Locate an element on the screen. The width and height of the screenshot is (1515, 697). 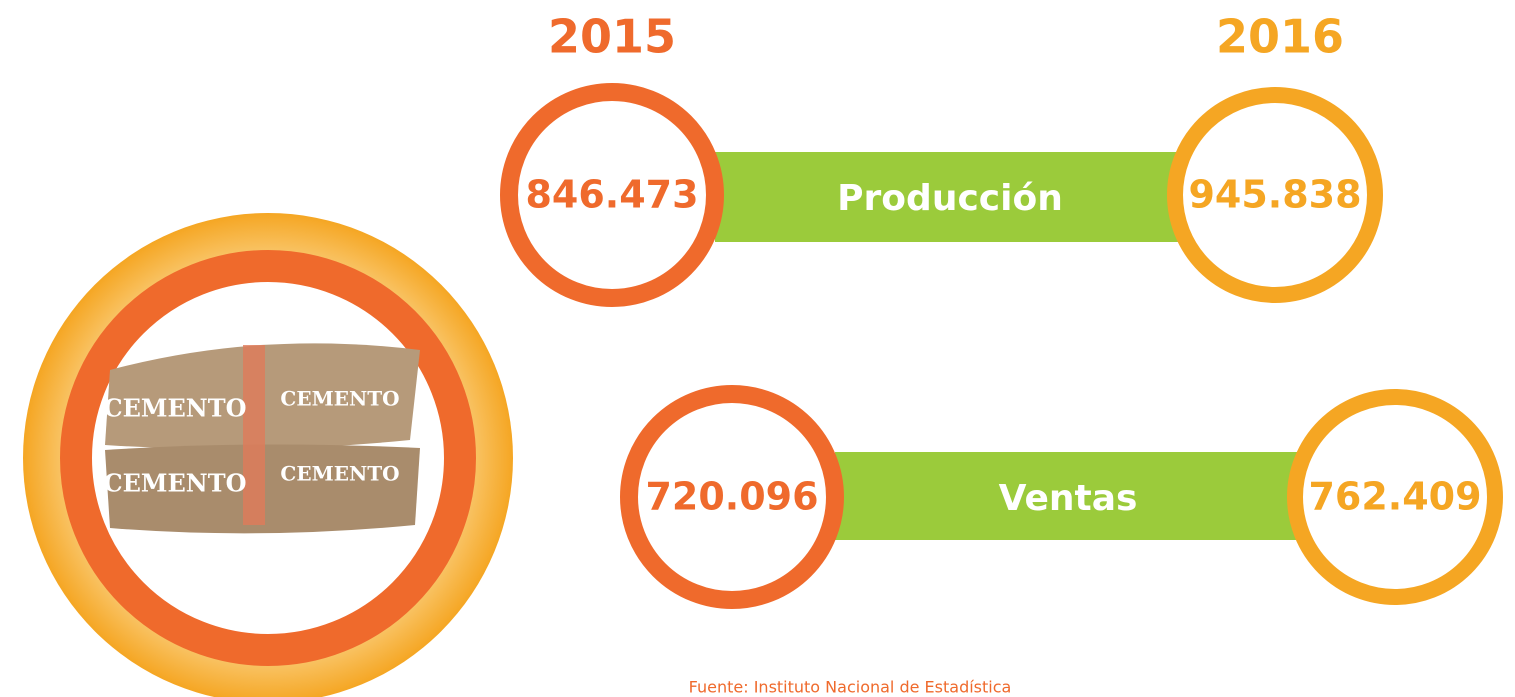
value: 762.409 is located at coordinates (1394, 497).